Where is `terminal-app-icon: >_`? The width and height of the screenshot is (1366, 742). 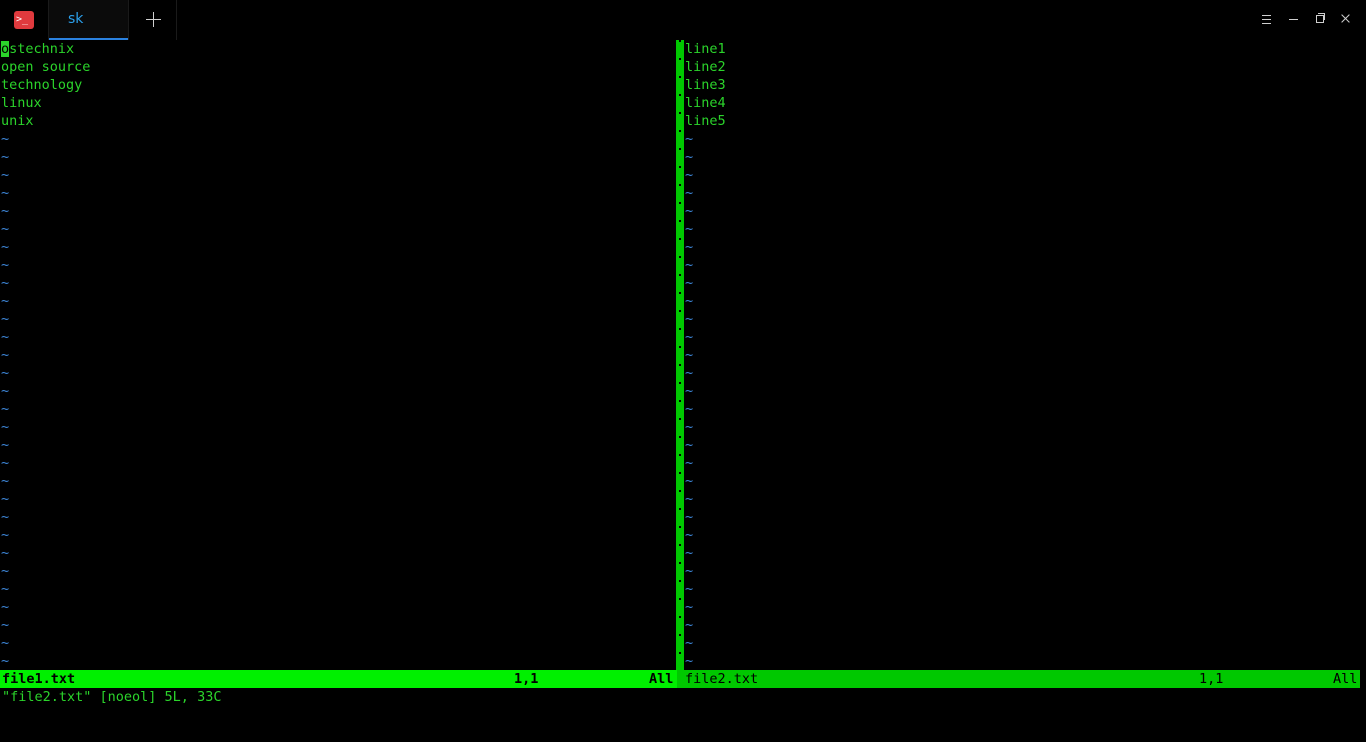 terminal-app-icon: >_ is located at coordinates (24, 20).